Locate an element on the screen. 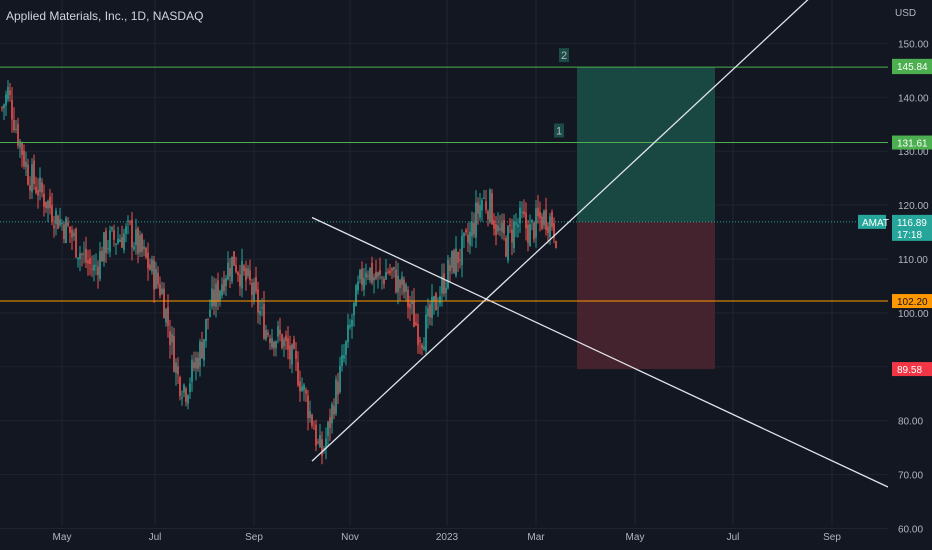 The image size is (932, 550). y-tick-label: 70.00 is located at coordinates (910, 476).